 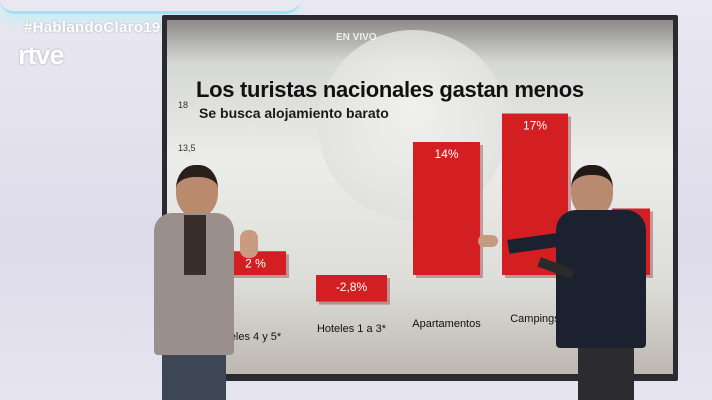 What do you see at coordinates (41, 55) in the screenshot?
I see `rtve-logo: rtve` at bounding box center [41, 55].